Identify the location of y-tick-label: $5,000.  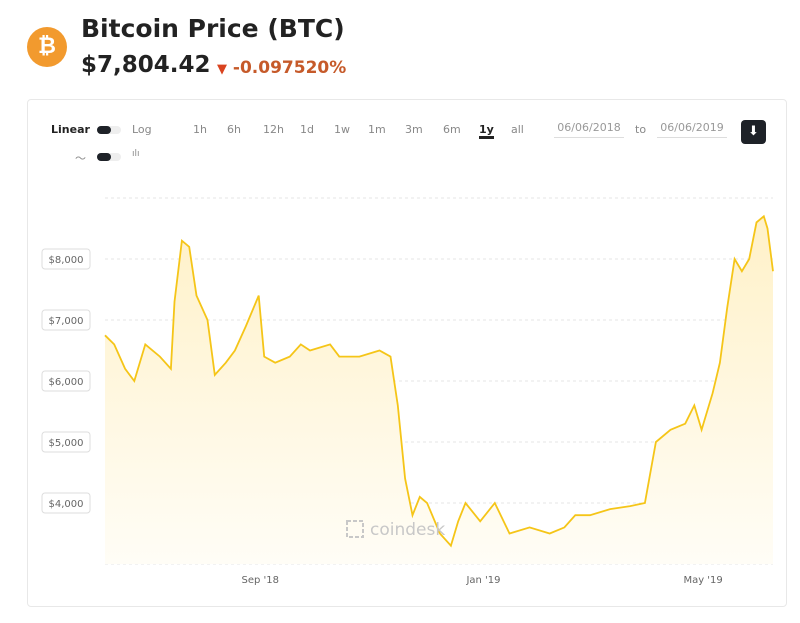
(66, 443).